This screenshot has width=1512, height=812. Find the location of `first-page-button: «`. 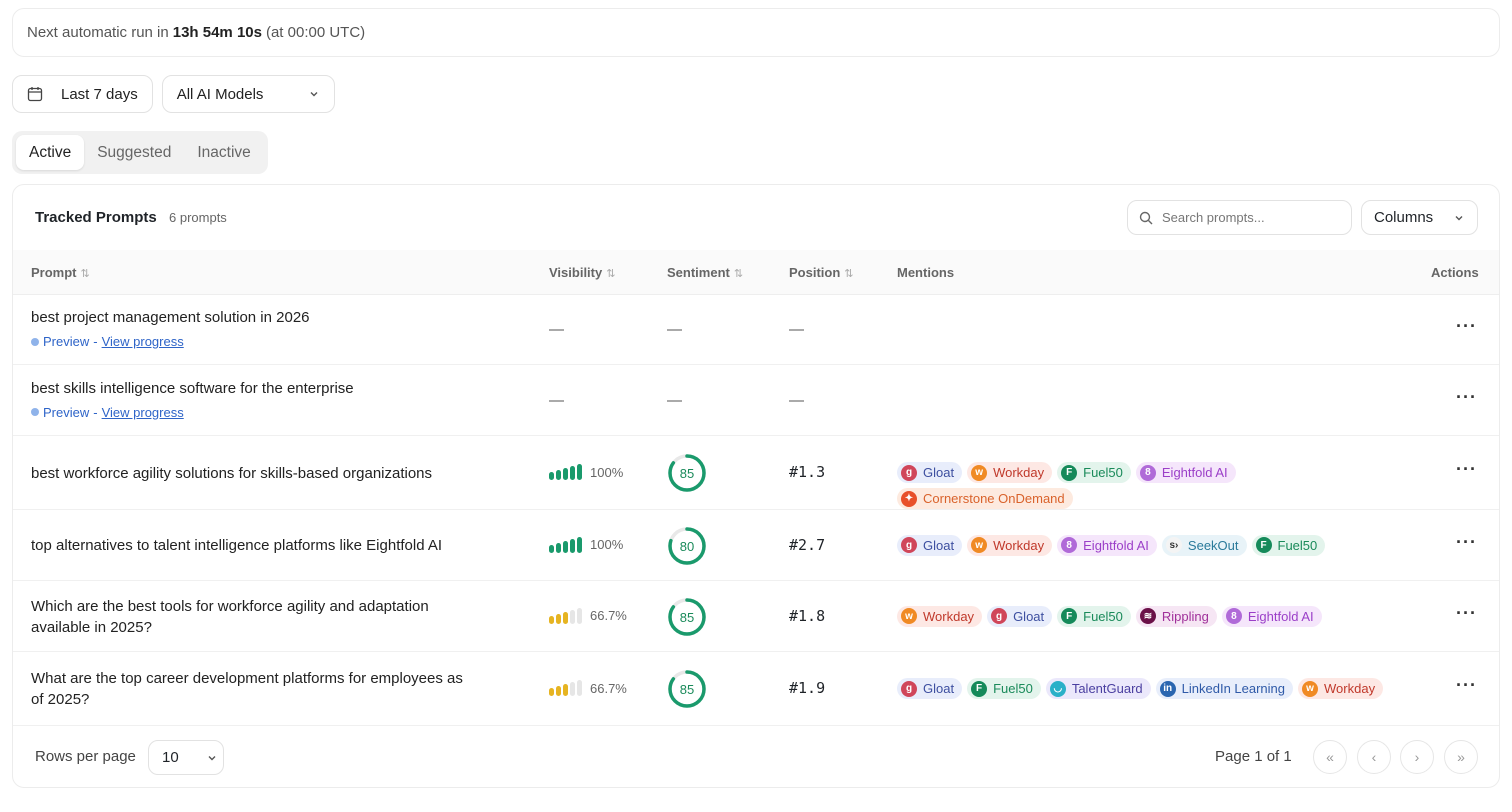

first-page-button: « is located at coordinates (1330, 757).